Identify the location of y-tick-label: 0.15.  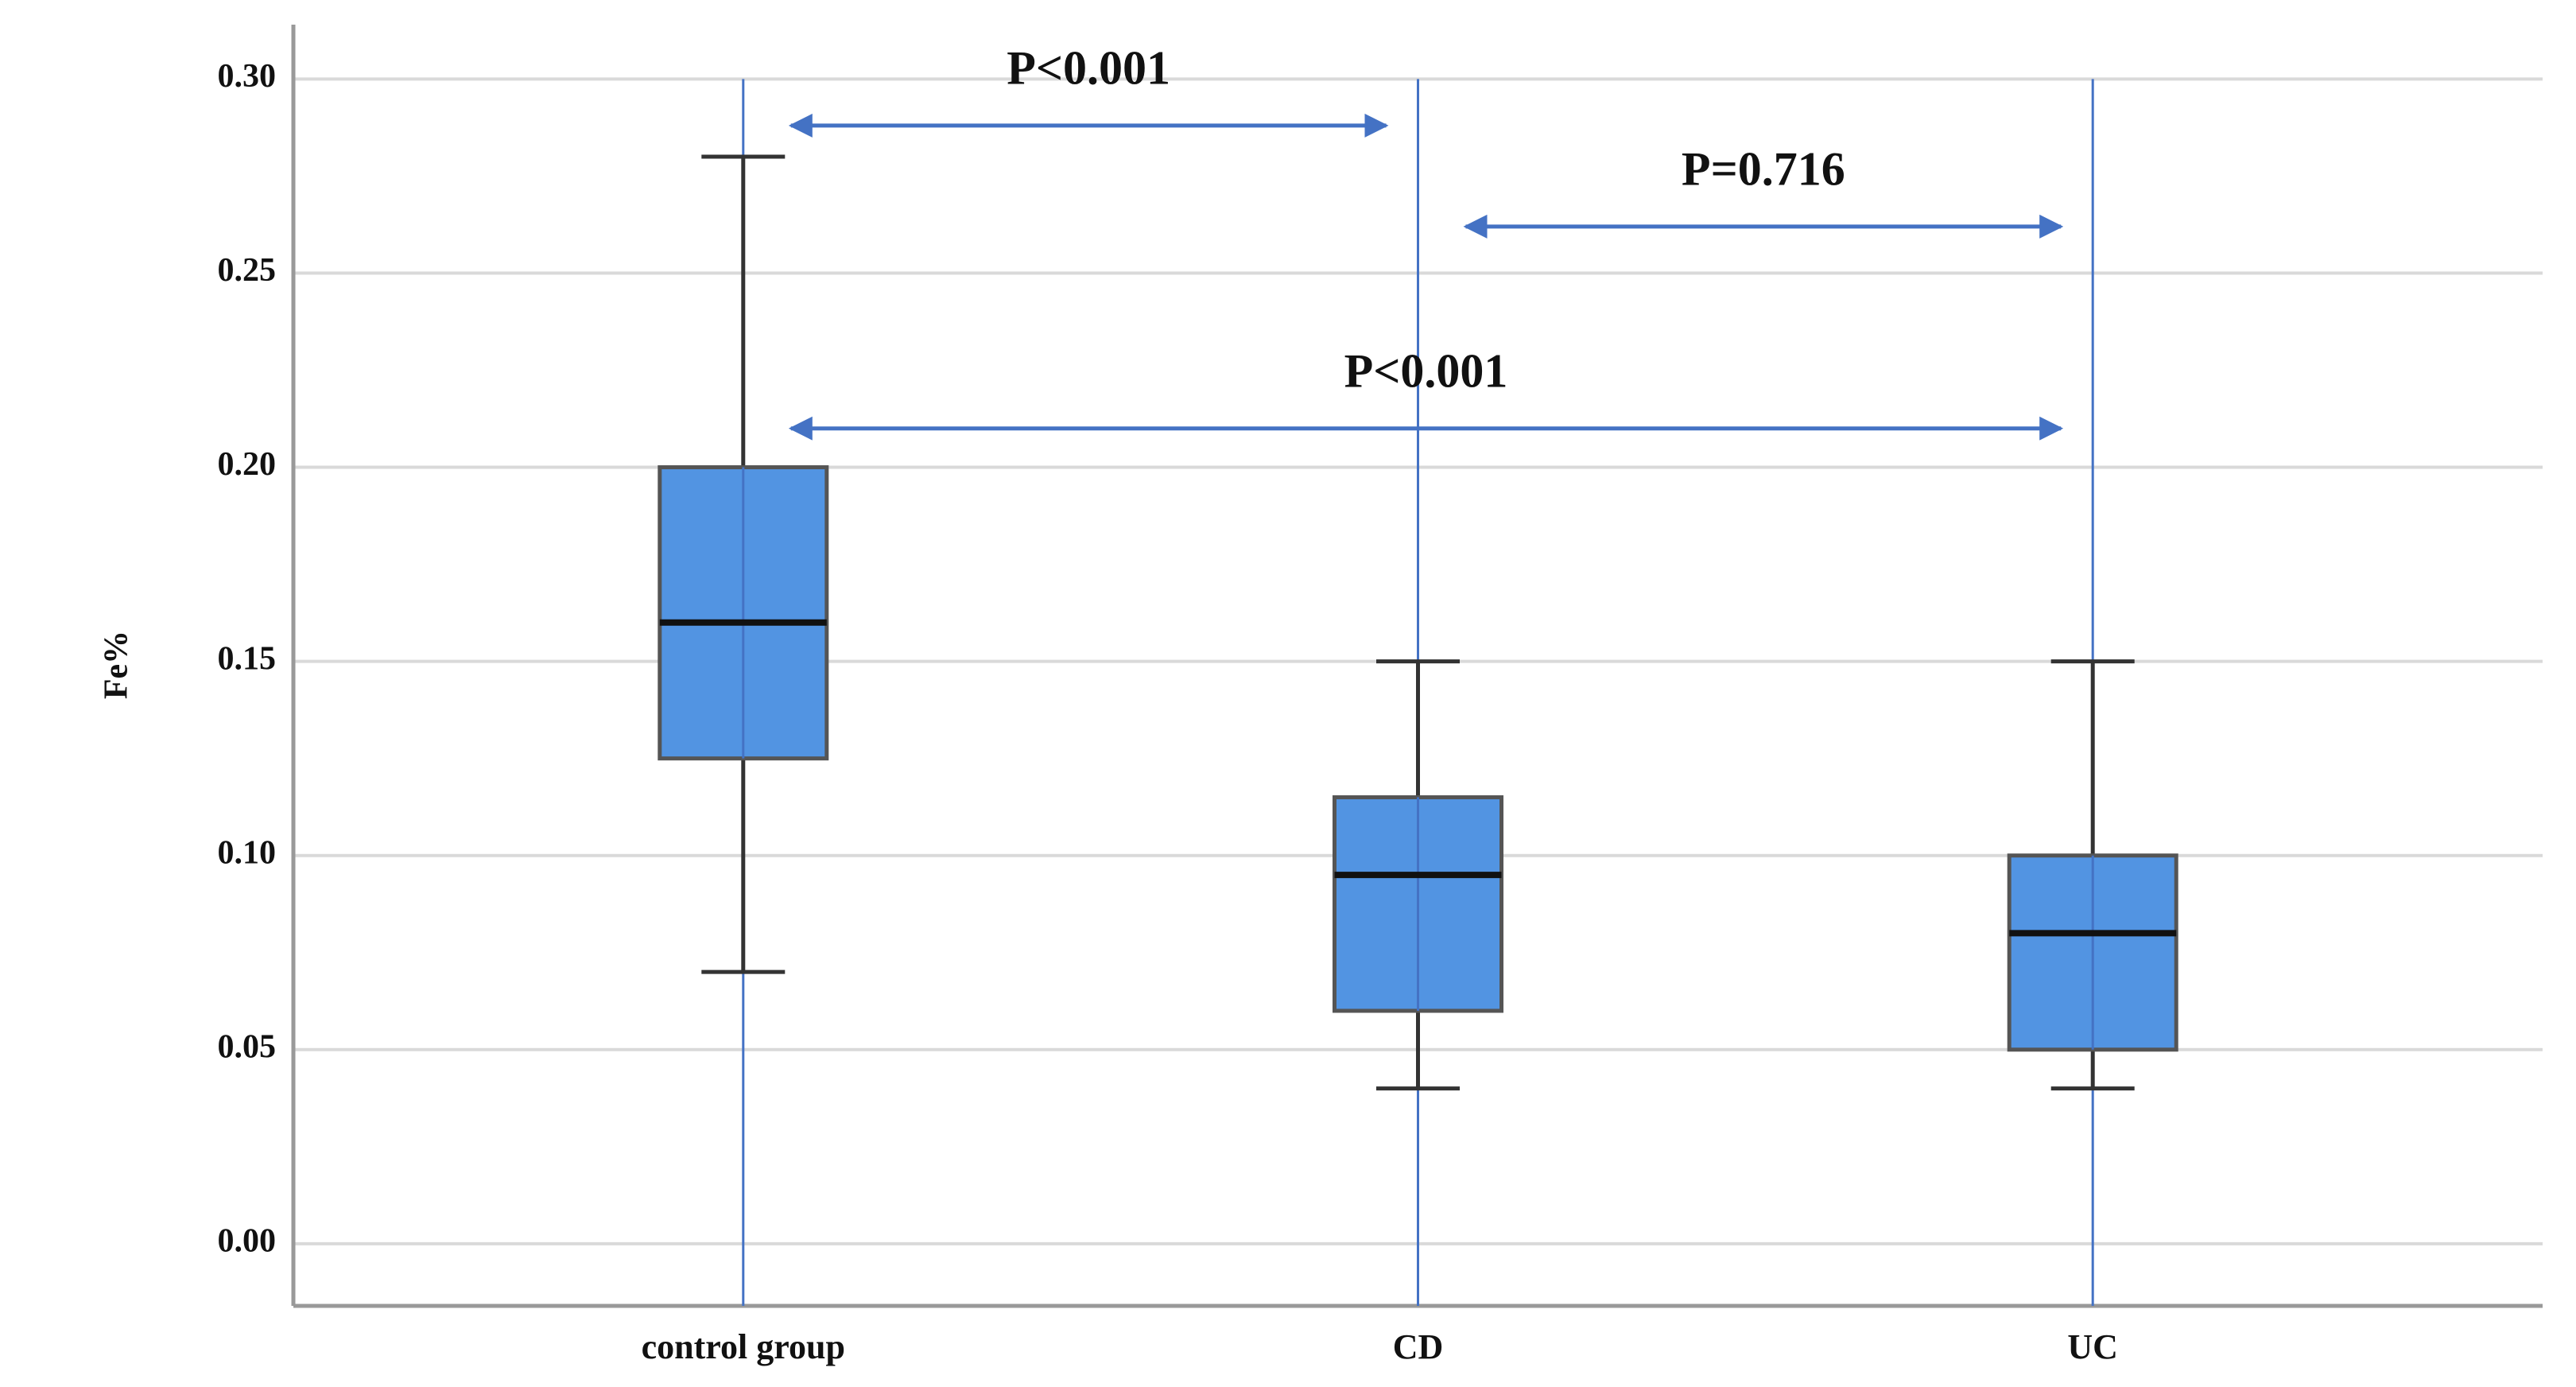
(248, 658).